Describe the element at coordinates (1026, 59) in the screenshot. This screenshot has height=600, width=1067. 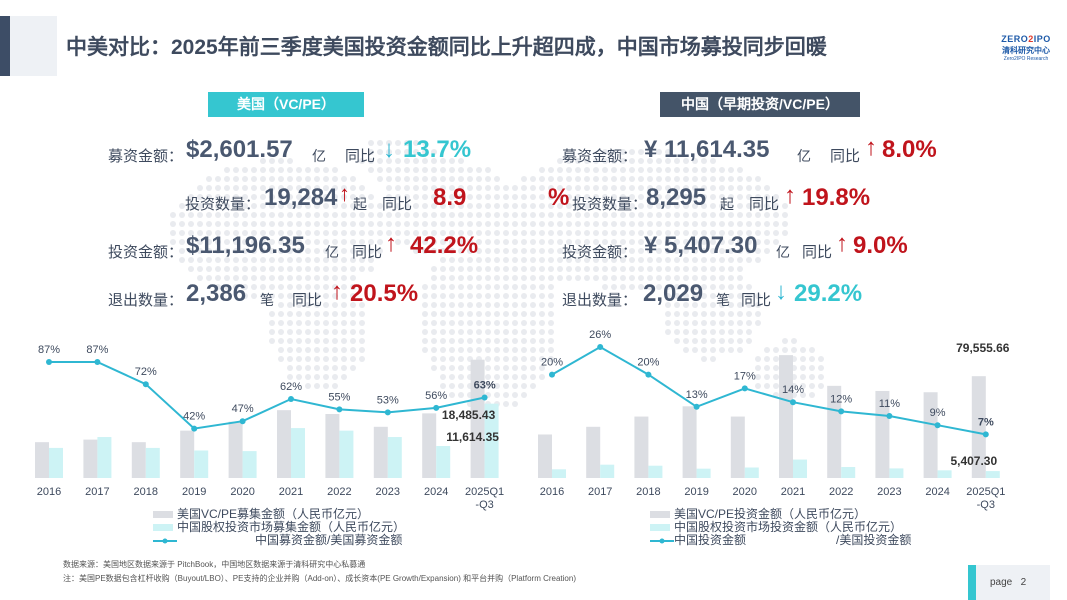
I see `logo-en-text: Zero2IPO Research` at that location.